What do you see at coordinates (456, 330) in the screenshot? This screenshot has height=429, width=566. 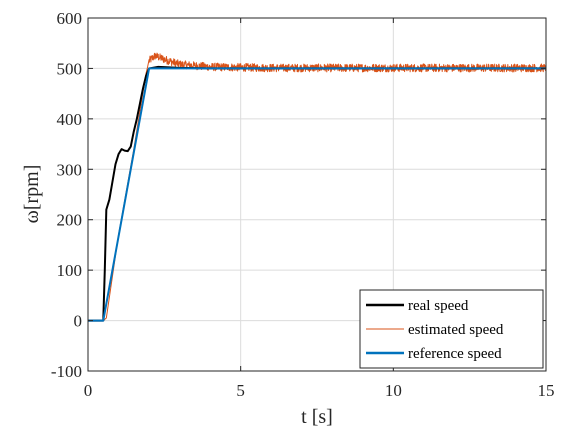 I see `legend-label: estimated speed` at bounding box center [456, 330].